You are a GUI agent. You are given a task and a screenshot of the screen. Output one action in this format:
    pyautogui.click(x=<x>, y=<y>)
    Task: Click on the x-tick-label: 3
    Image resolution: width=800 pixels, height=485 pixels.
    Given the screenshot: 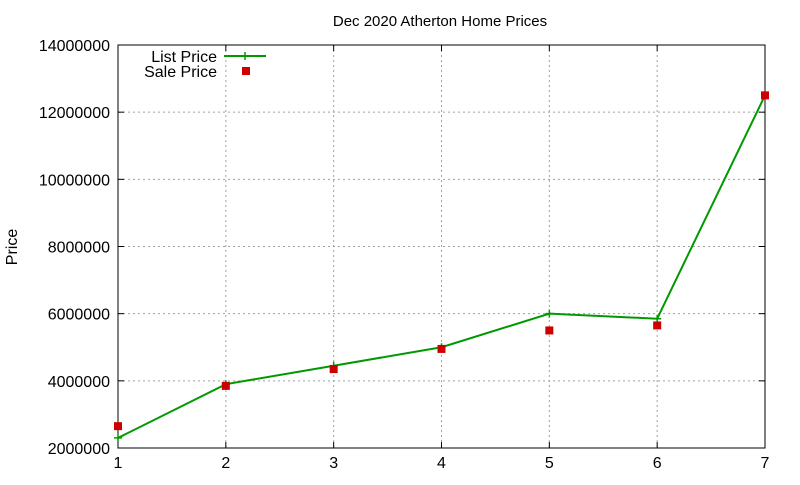 What is the action you would take?
    pyautogui.click(x=333, y=463)
    